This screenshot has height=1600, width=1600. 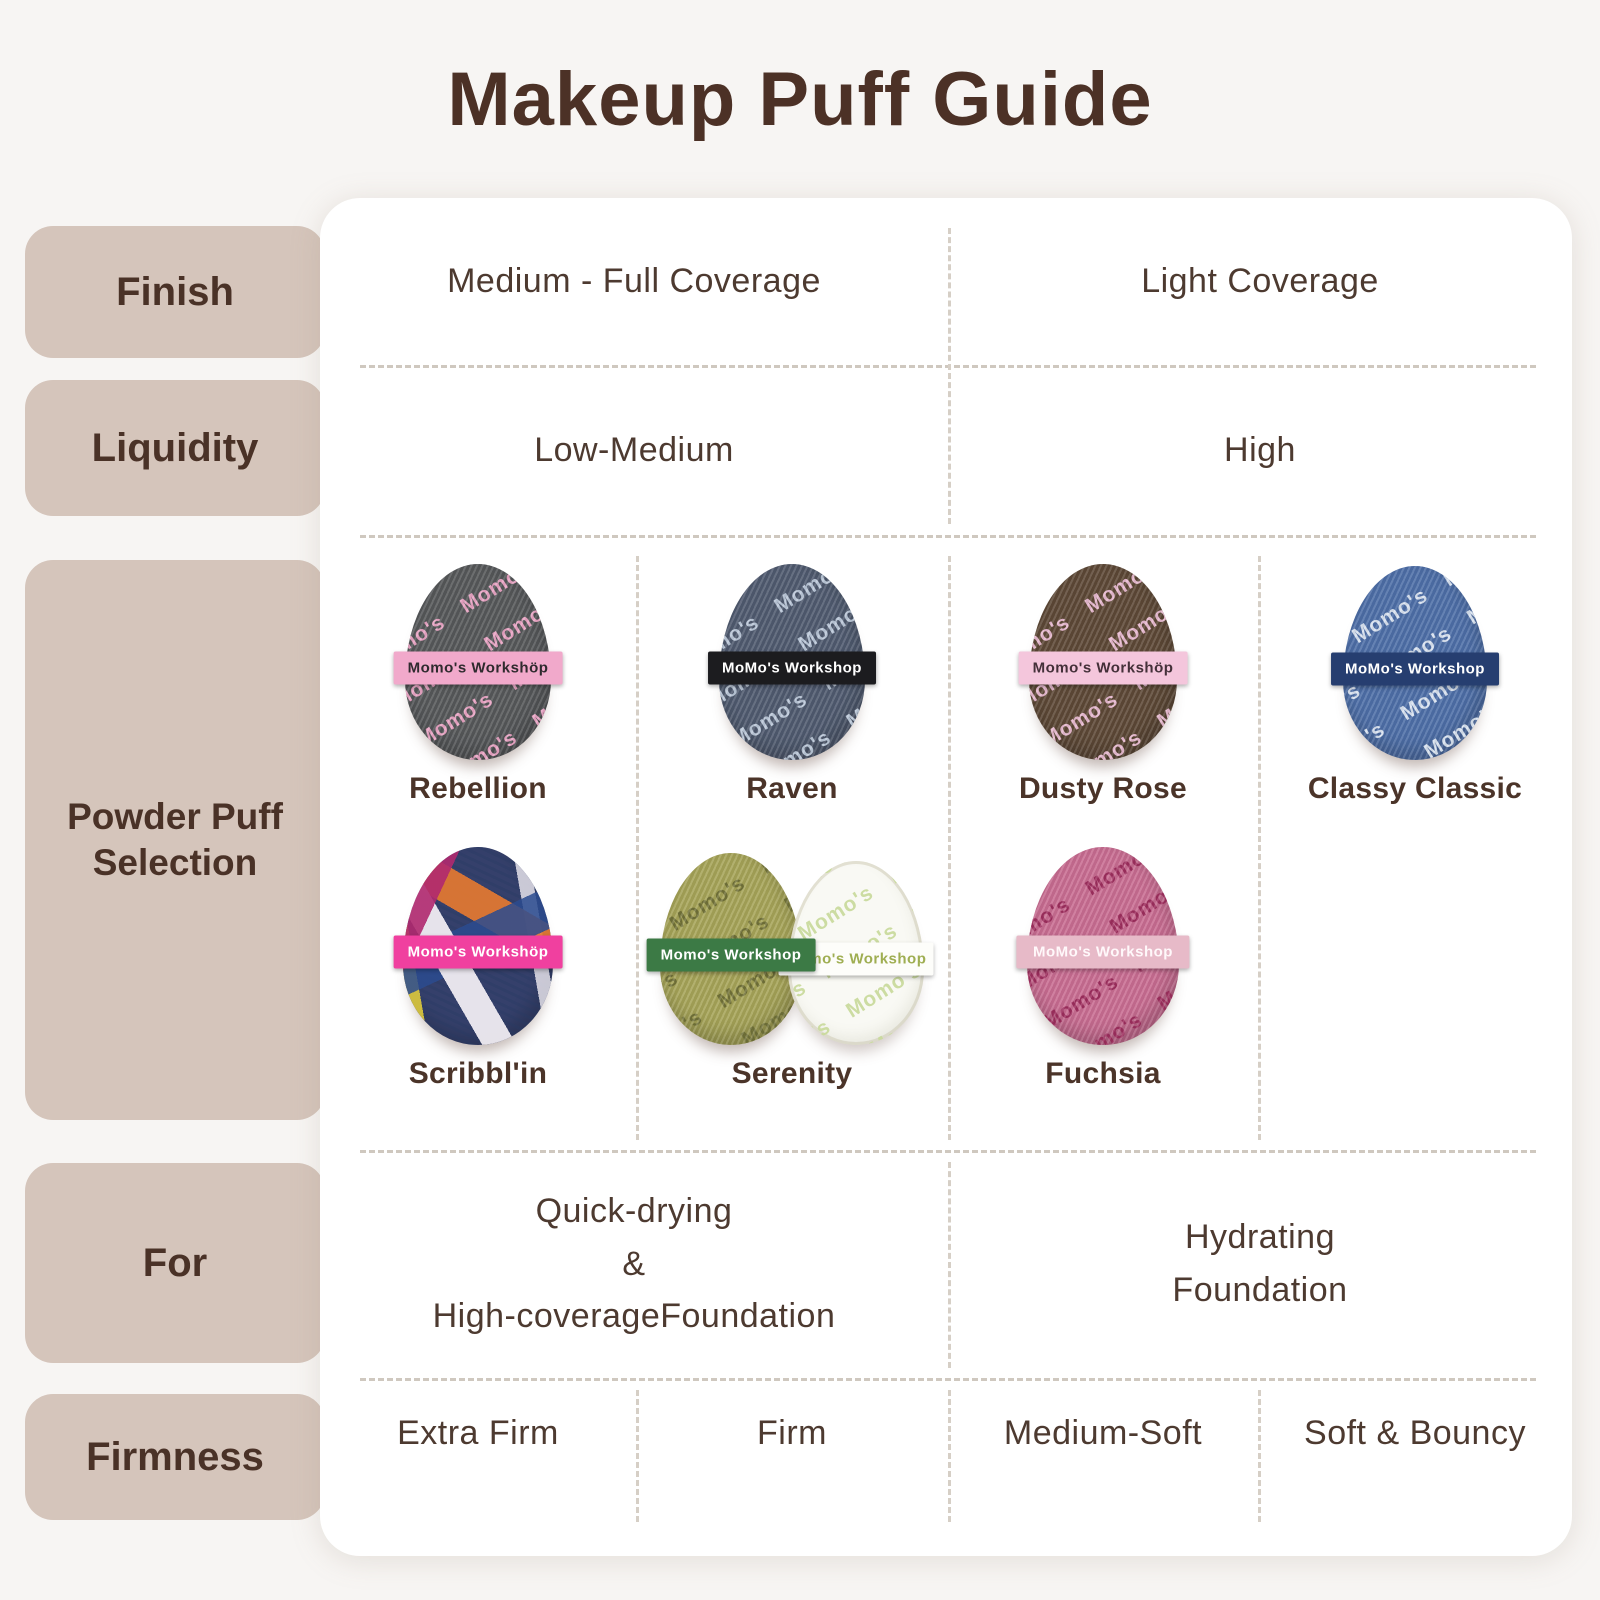 I want to click on firmness-cell-medium-soft: Medium-Soft, so click(x=1103, y=1432).